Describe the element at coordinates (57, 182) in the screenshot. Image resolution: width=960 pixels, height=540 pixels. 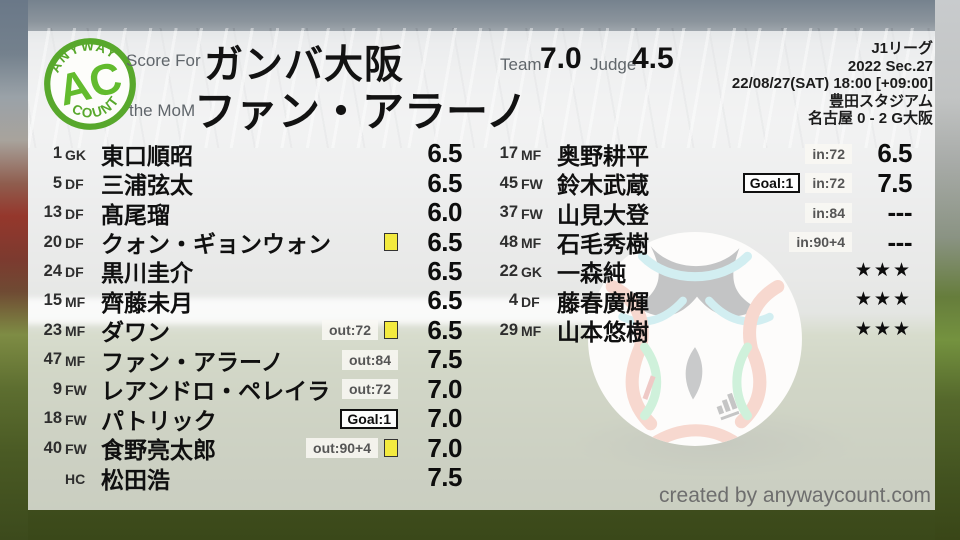
I see `player-number: 5` at that location.